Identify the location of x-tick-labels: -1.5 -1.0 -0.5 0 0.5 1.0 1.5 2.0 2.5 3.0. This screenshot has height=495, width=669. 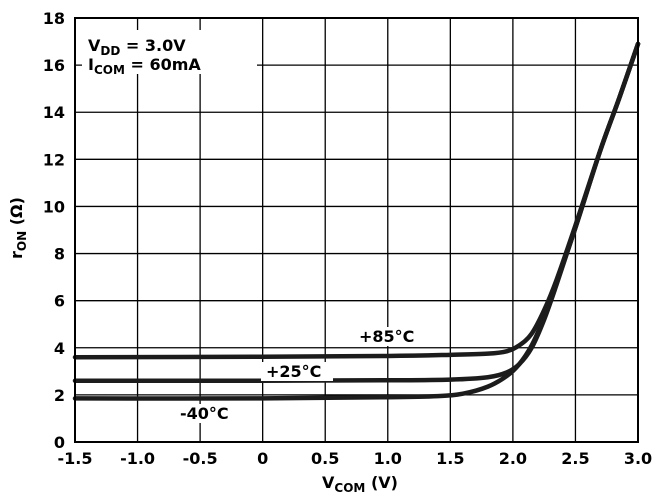
(355, 458).